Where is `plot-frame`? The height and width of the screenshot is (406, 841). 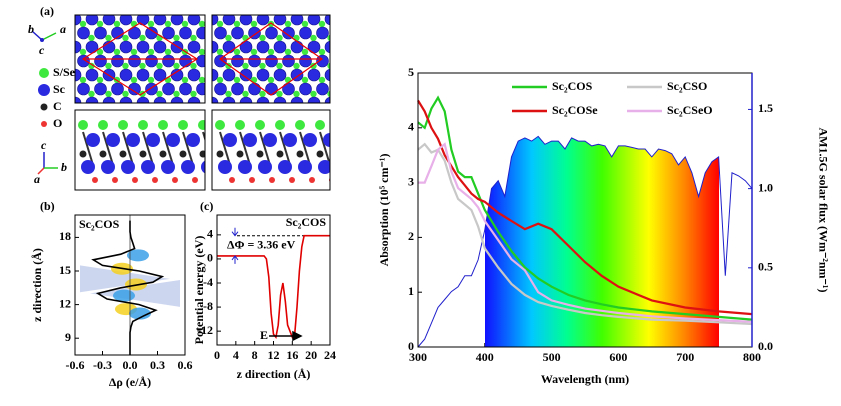 plot-frame is located at coordinates (273, 280).